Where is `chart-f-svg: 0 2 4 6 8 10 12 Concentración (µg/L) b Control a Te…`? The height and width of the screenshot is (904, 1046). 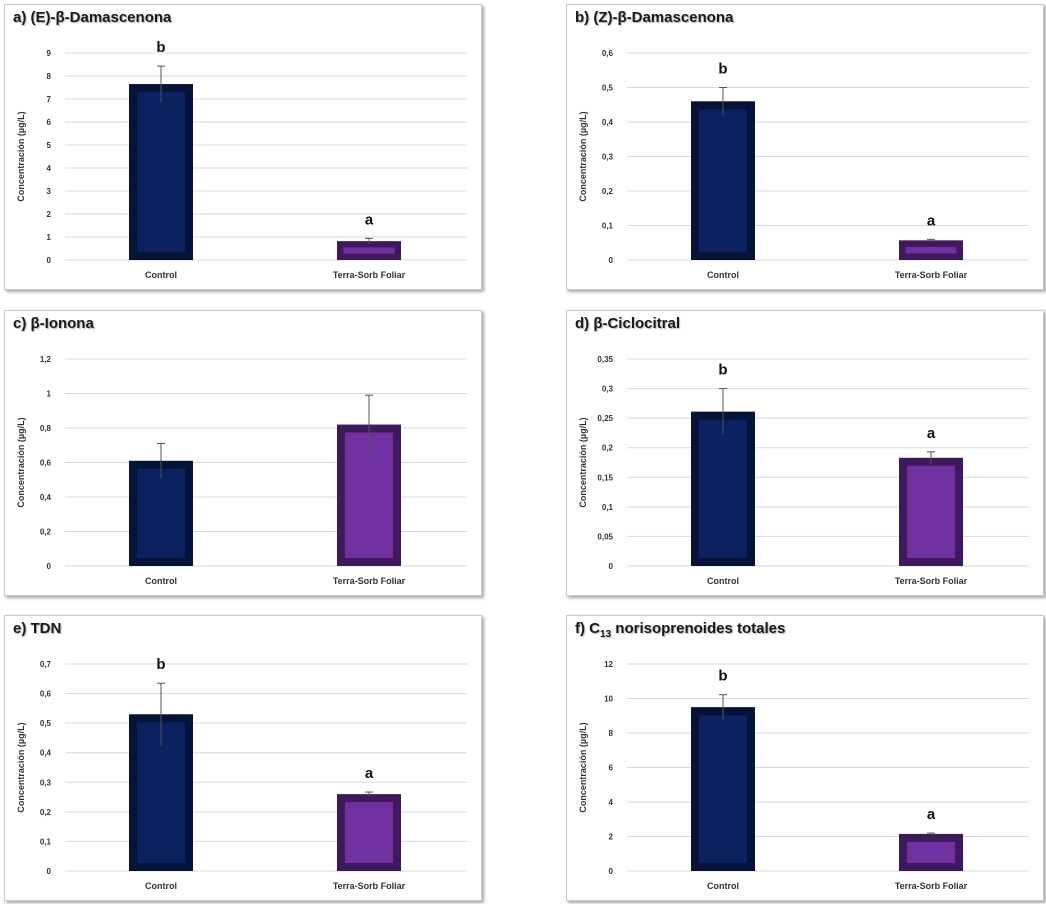 chart-f-svg: 0 2 4 6 8 10 12 Concentración (µg/L) b Control a Te… is located at coordinates (803, 775).